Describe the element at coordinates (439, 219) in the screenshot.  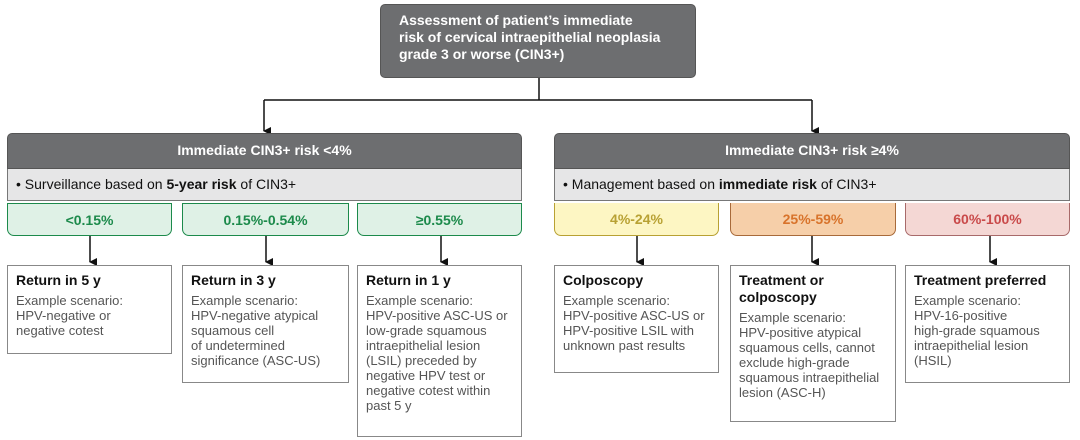
I see `risk-band-ge-0-55: ≥0.55%` at that location.